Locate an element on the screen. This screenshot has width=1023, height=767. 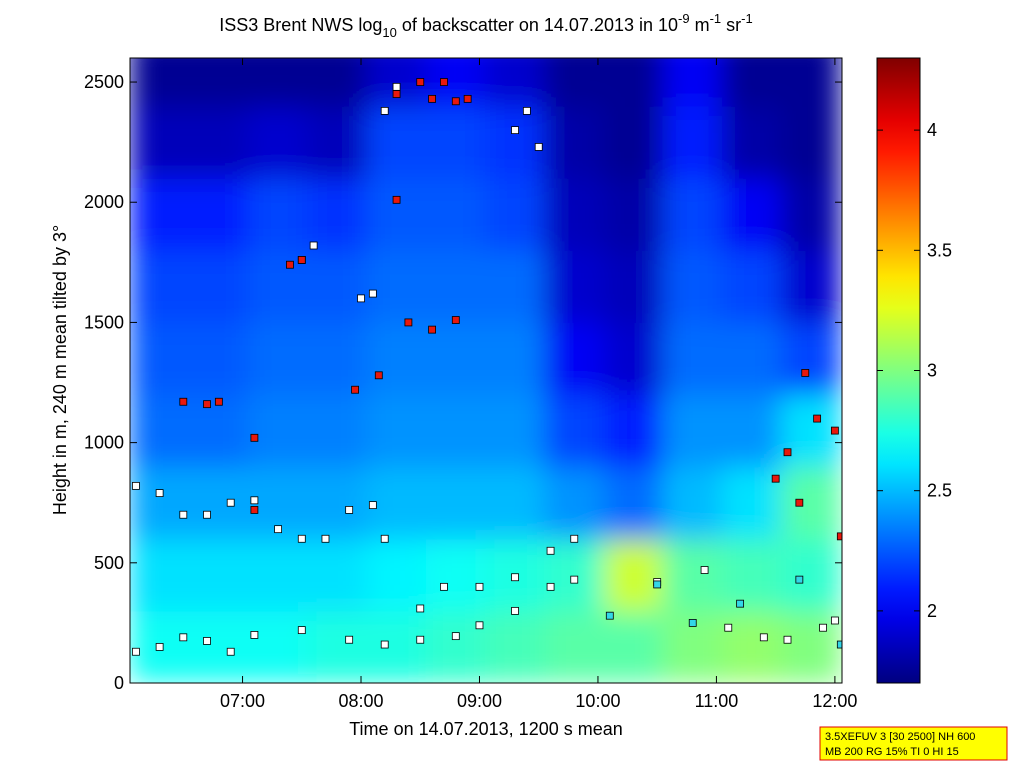
annotation: MB 200 RG 15% TI 0 HI 15 is located at coordinates (892, 752).